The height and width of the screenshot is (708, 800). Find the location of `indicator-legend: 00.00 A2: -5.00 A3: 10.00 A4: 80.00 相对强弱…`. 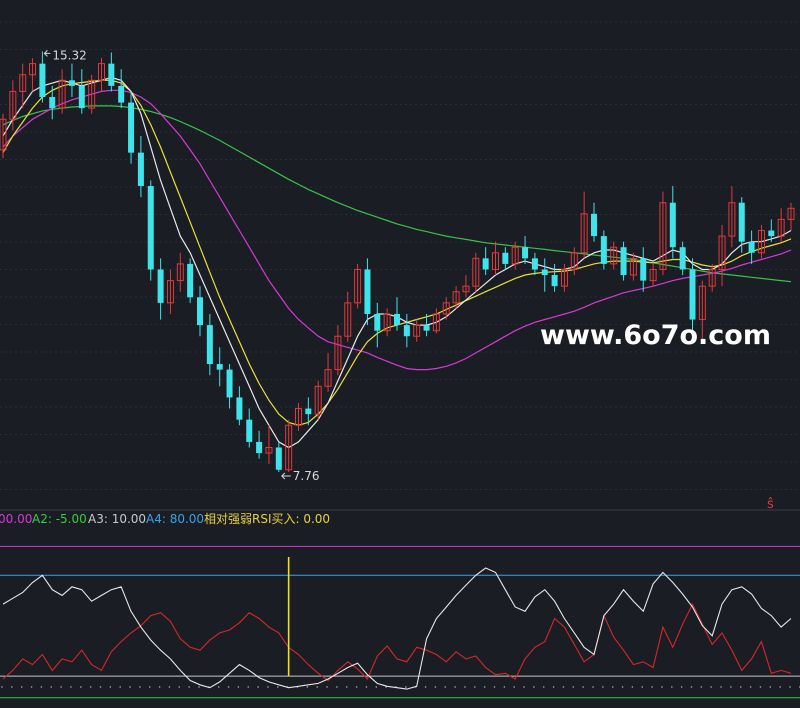

indicator-legend: 00.00 A2: -5.00 A3: 10.00 A4: 80.00 相对强弱… is located at coordinates (165, 519).